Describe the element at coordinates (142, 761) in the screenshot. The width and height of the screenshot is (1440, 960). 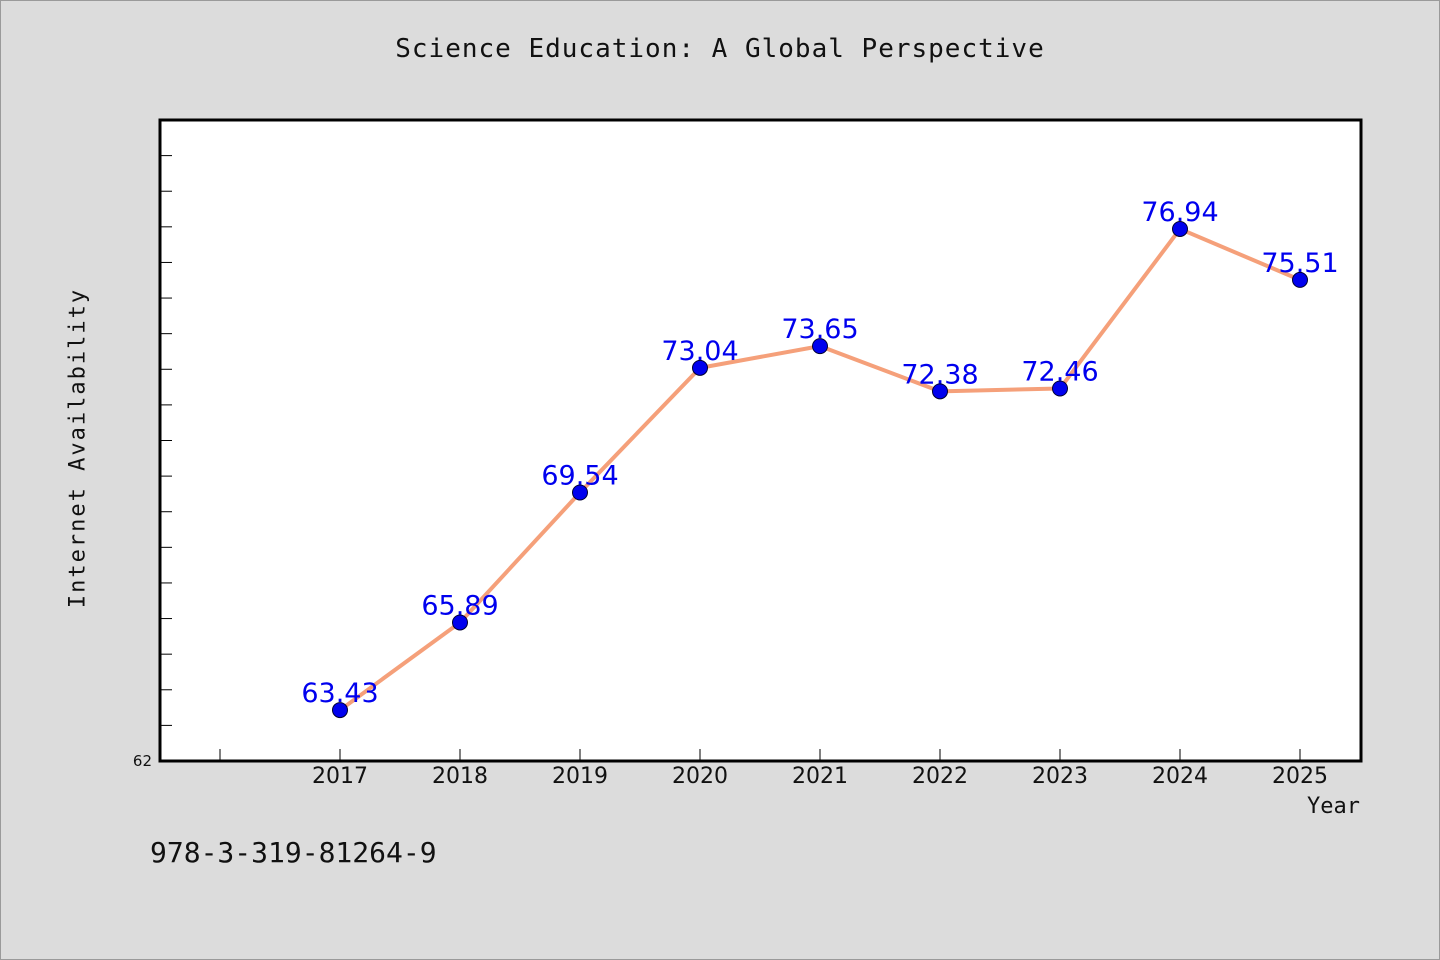
I see `y-tick-label: 62` at that location.